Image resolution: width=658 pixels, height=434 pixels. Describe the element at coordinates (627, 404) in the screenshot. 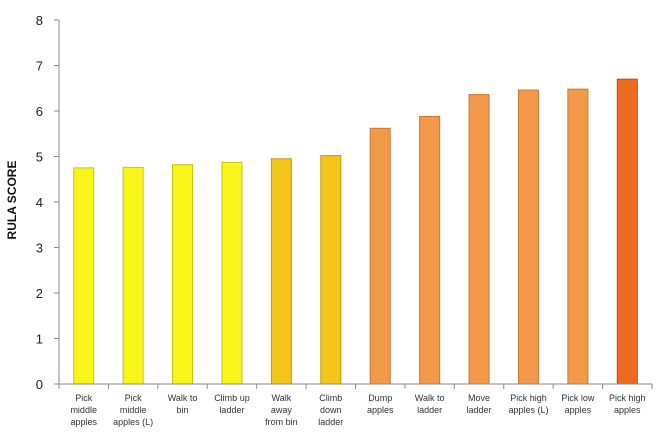

I see `x-tick-label: Pick high apples` at that location.